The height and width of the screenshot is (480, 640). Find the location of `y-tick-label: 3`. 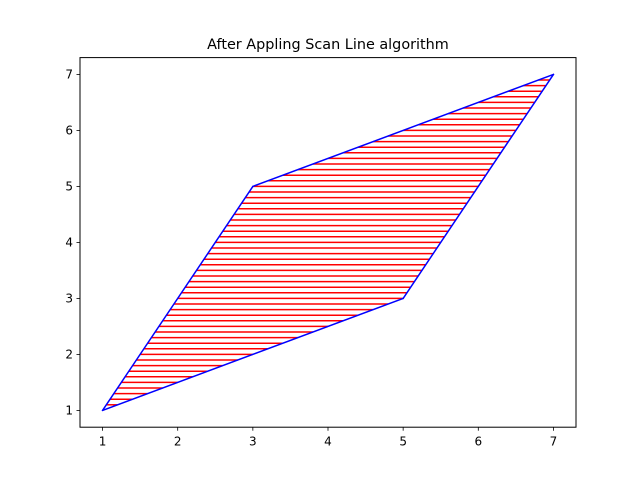

y-tick-label: 3 is located at coordinates (69, 299).